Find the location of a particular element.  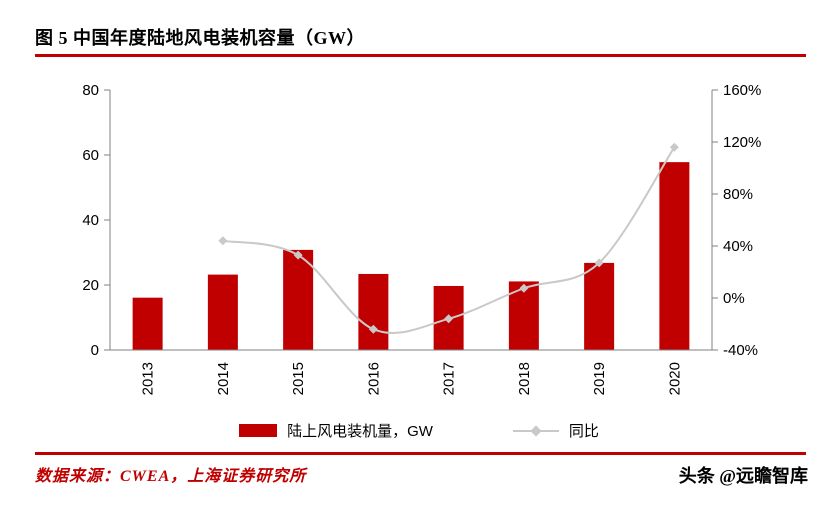

chart-legend: 陆上风电装机量，GW 同比 is located at coordinates (419, 430).